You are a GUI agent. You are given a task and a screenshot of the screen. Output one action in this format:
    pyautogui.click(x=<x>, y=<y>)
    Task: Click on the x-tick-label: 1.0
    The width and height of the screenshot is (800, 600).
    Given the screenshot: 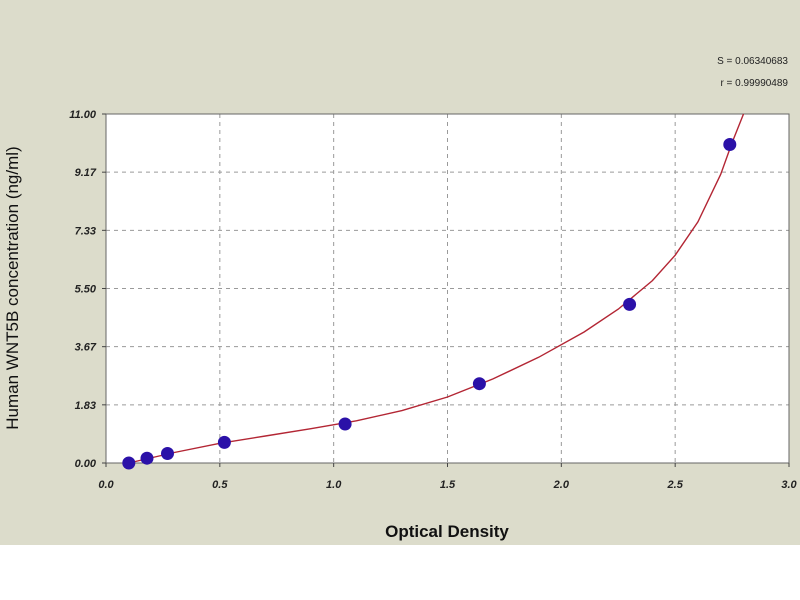 What is the action you would take?
    pyautogui.click(x=334, y=485)
    